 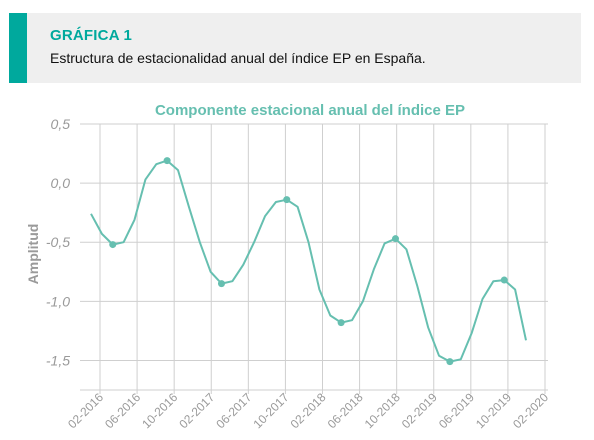 I want to click on y-tick-label: -1,5, so click(x=58, y=360).